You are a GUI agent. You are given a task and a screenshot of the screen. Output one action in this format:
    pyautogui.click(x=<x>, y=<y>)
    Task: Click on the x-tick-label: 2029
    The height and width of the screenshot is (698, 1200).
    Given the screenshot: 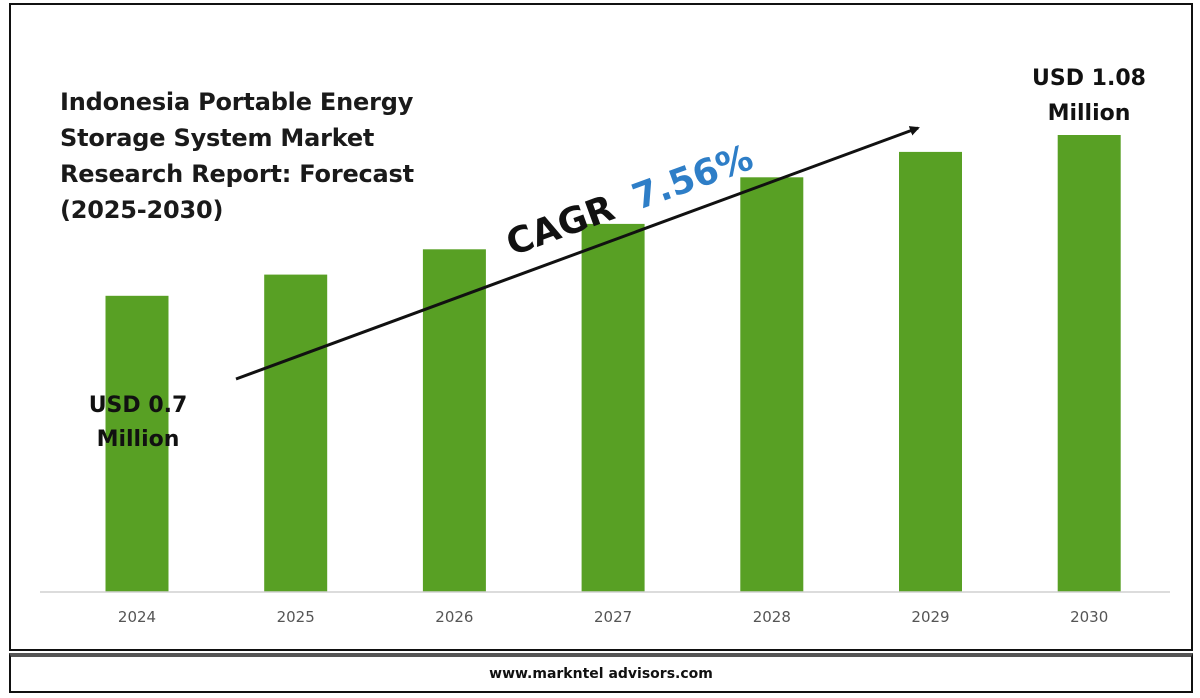 What is the action you would take?
    pyautogui.click(x=930, y=617)
    